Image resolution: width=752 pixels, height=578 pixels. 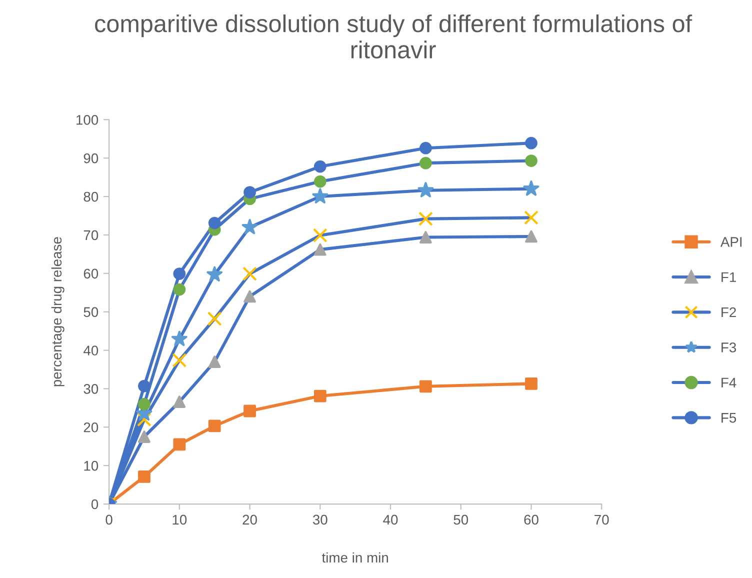 What do you see at coordinates (729, 347) in the screenshot?
I see `legend-label: F3` at bounding box center [729, 347].